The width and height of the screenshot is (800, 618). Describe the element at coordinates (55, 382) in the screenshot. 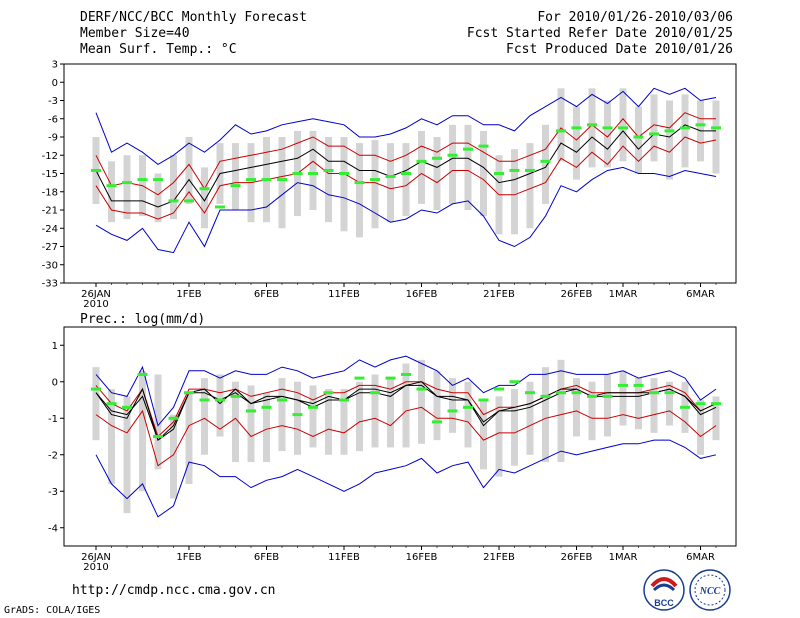

I see `prec-ytick-label: 0` at that location.